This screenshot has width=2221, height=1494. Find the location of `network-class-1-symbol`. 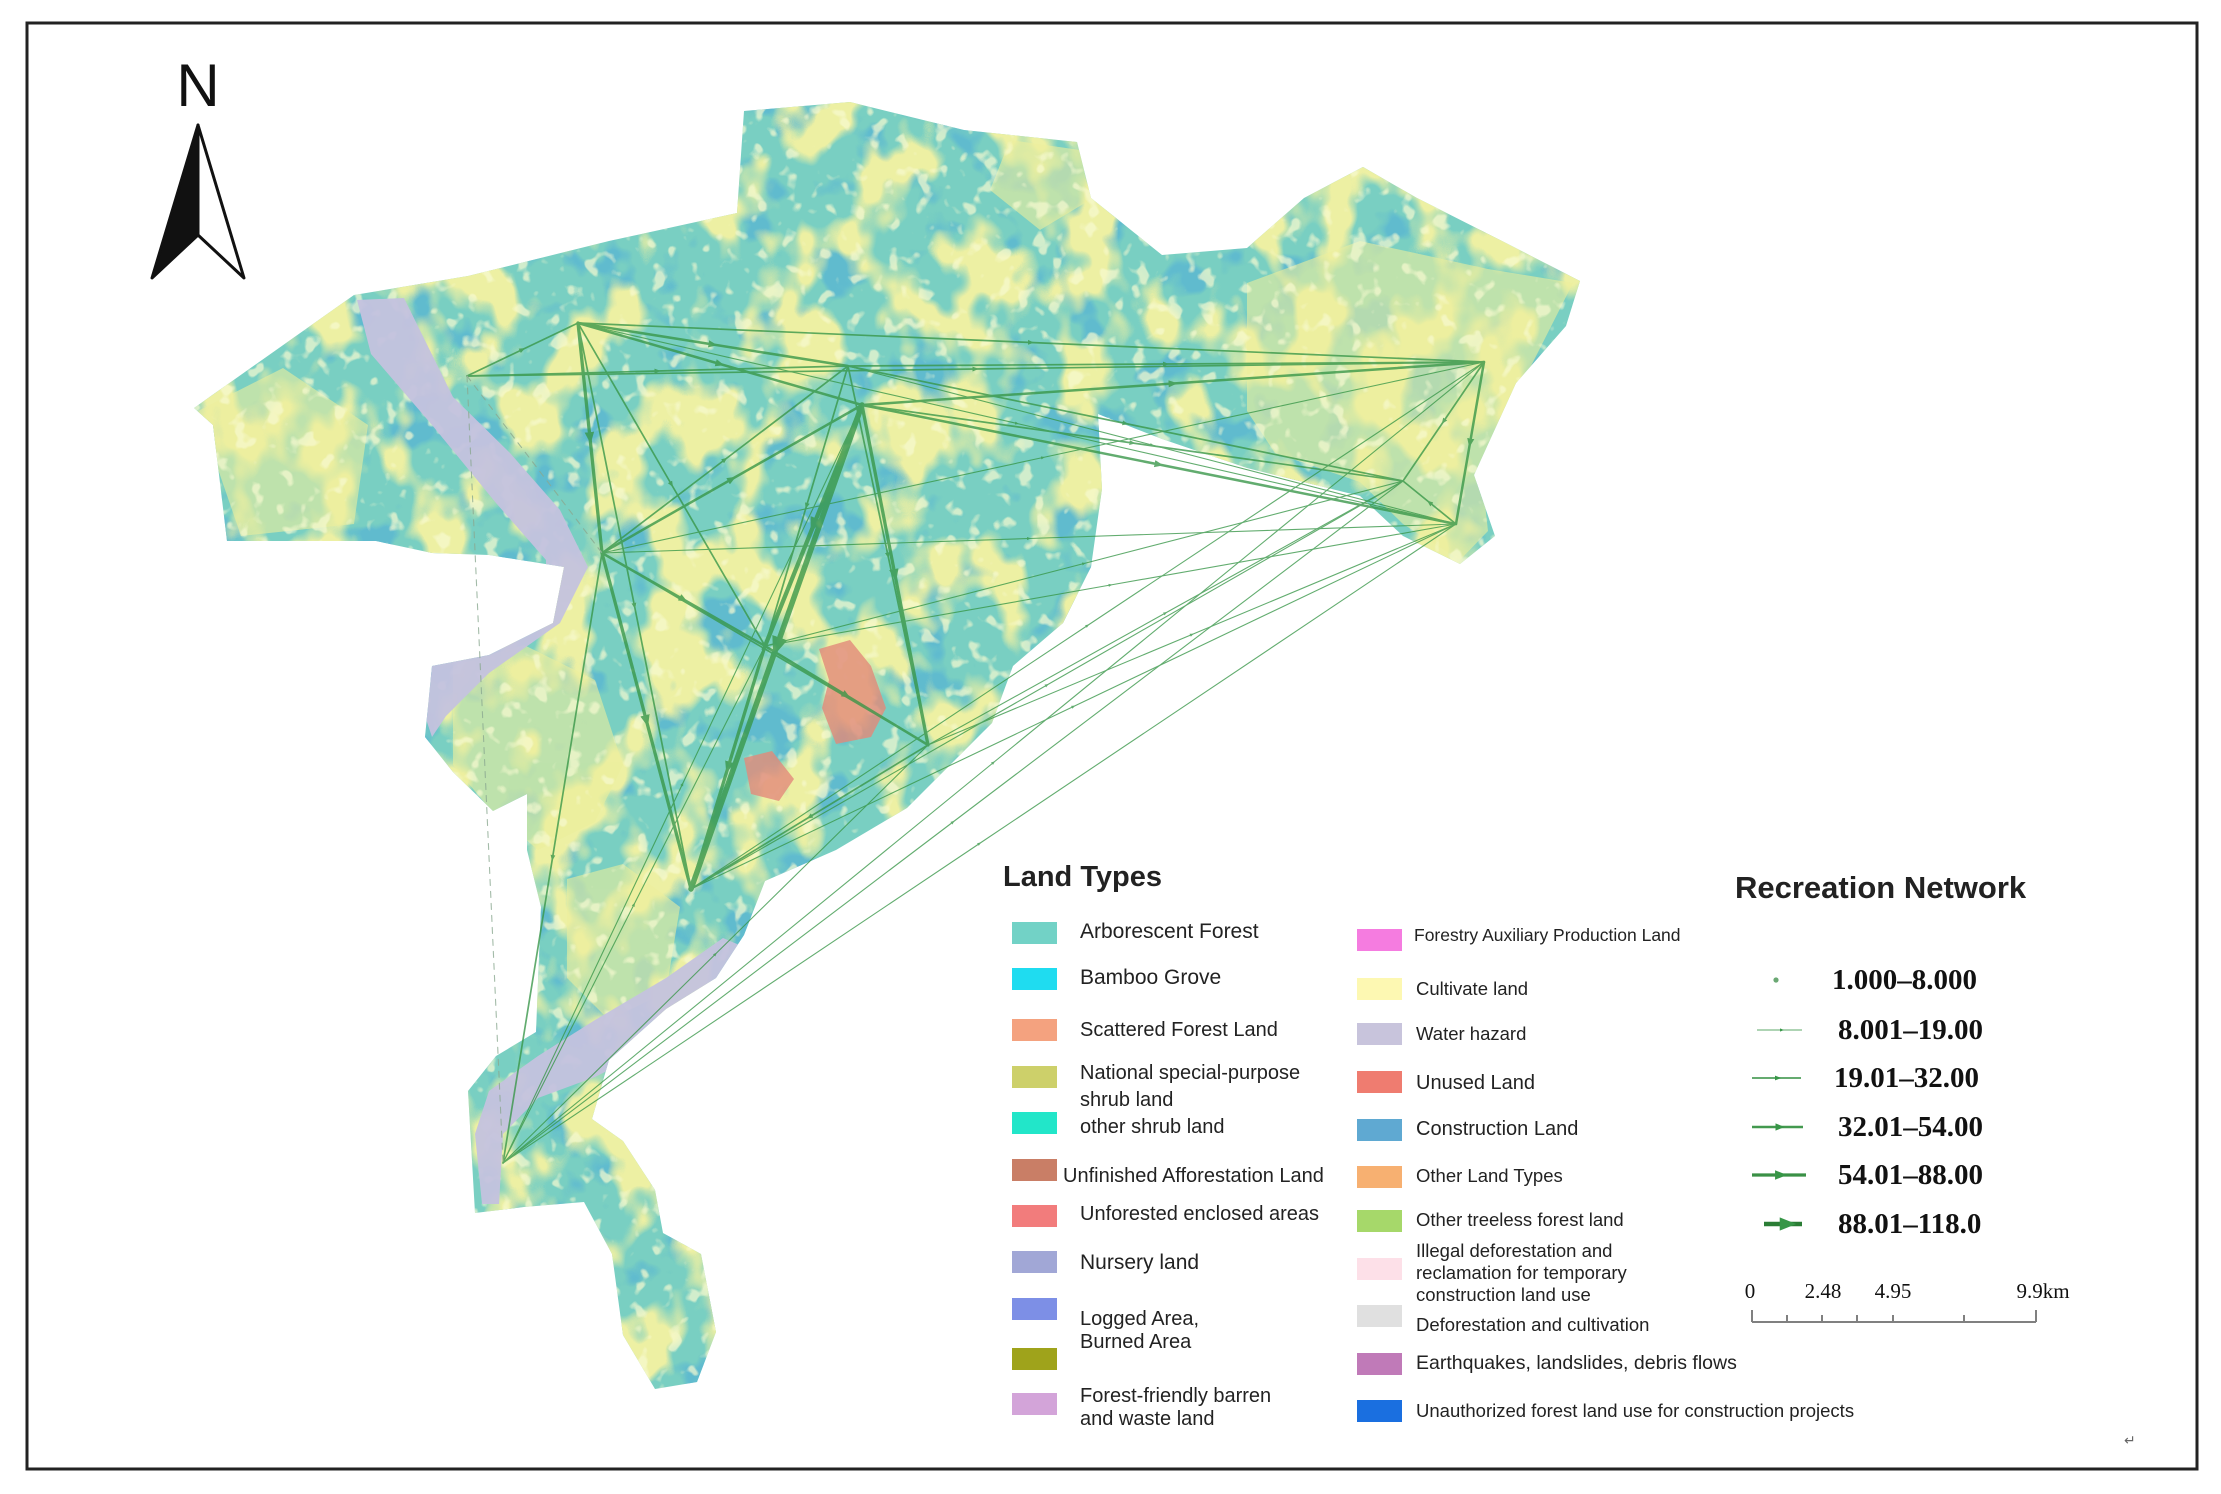

network-class-1-symbol is located at coordinates (1775, 979).